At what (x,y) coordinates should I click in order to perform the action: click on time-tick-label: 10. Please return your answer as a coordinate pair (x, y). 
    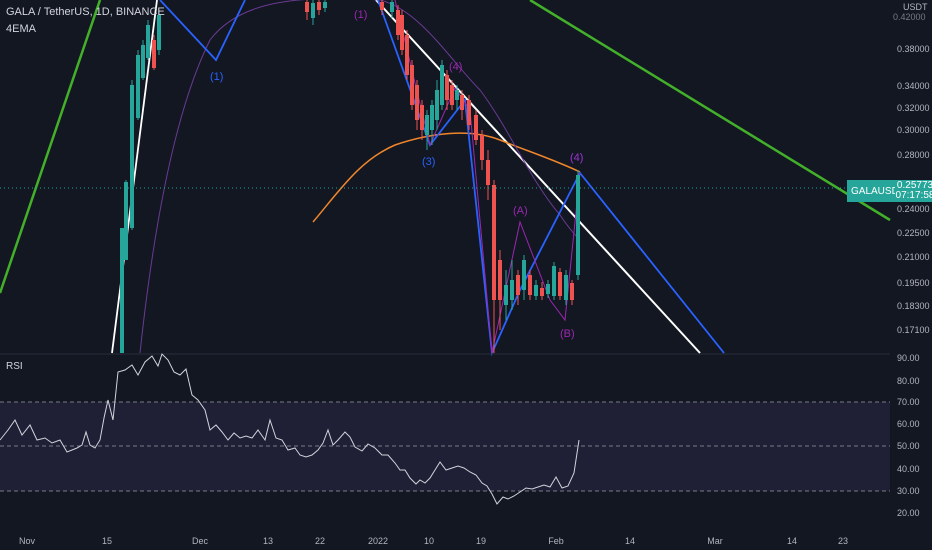
    Looking at the image, I should click on (429, 541).